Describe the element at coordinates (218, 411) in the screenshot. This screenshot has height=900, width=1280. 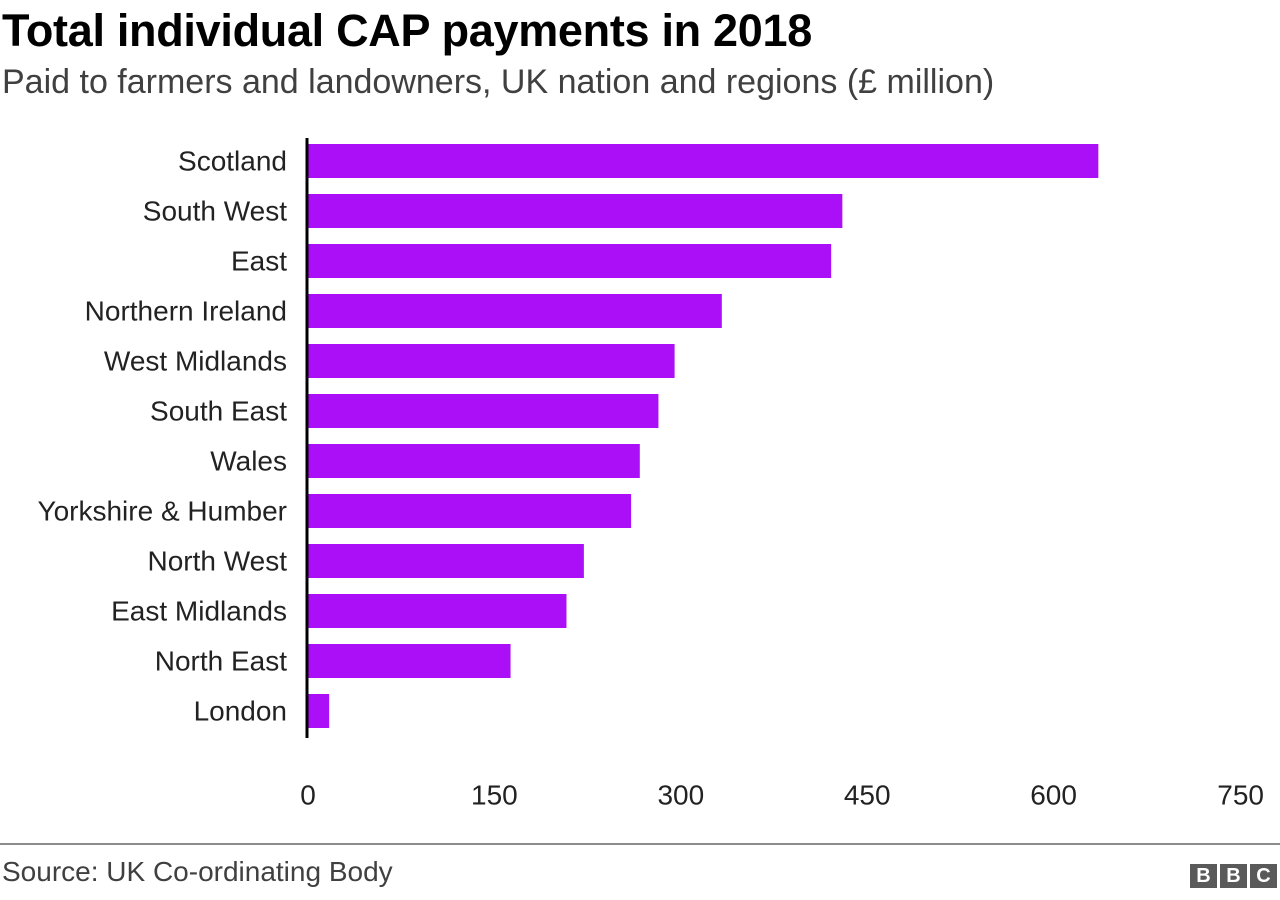
I see `category-label: South East` at that location.